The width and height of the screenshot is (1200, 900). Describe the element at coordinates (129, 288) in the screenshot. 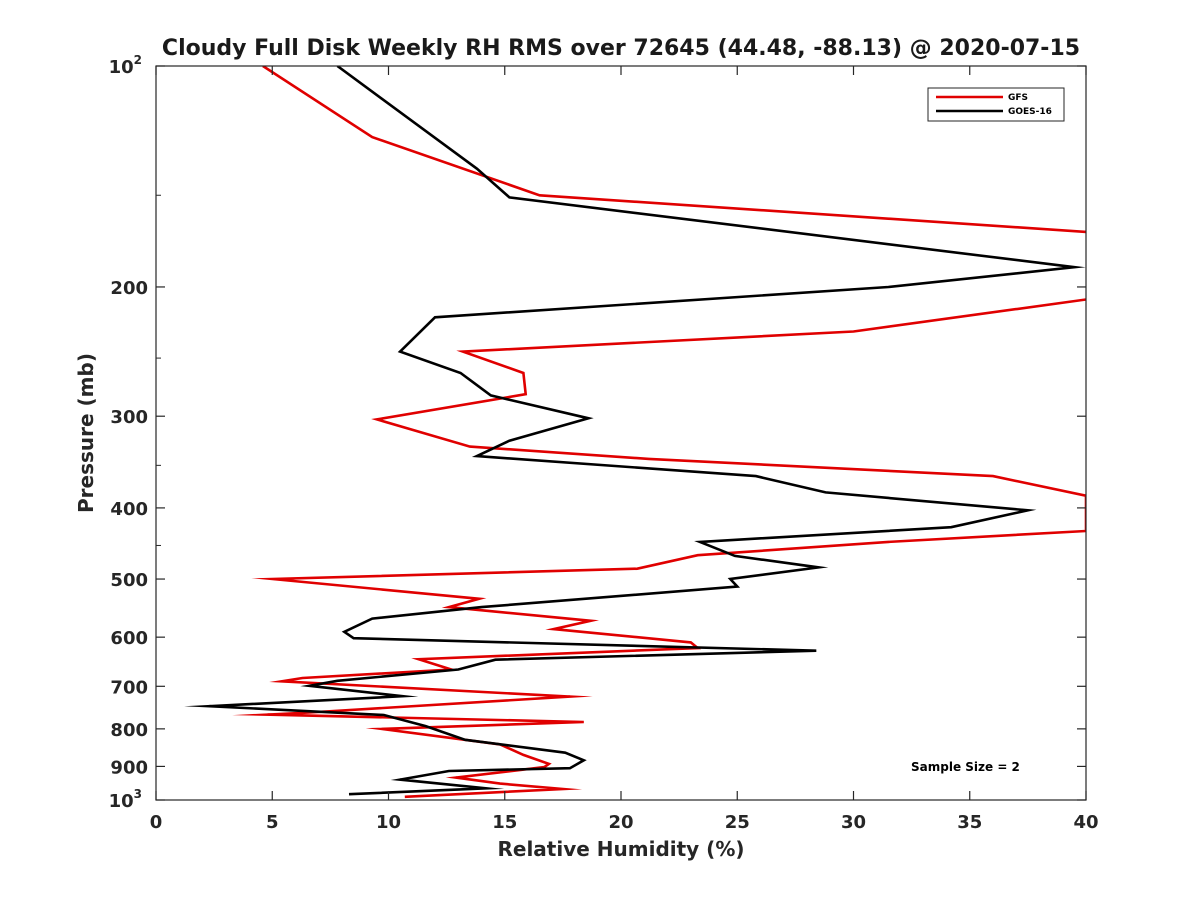

I see `y-tick-label: 200` at that location.